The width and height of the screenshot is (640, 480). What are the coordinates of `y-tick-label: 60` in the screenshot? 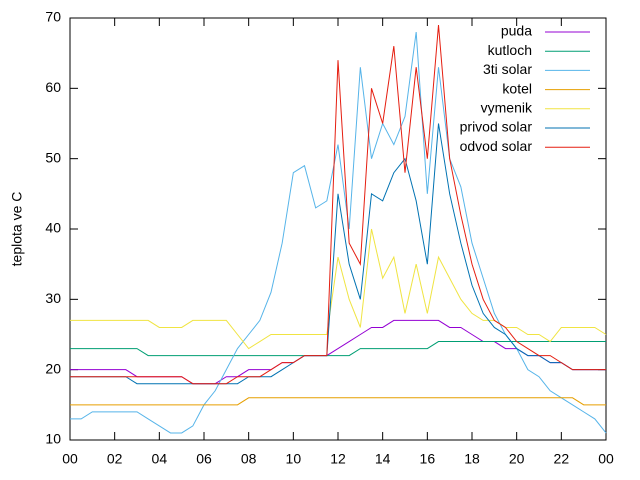 It's located at (53, 87).